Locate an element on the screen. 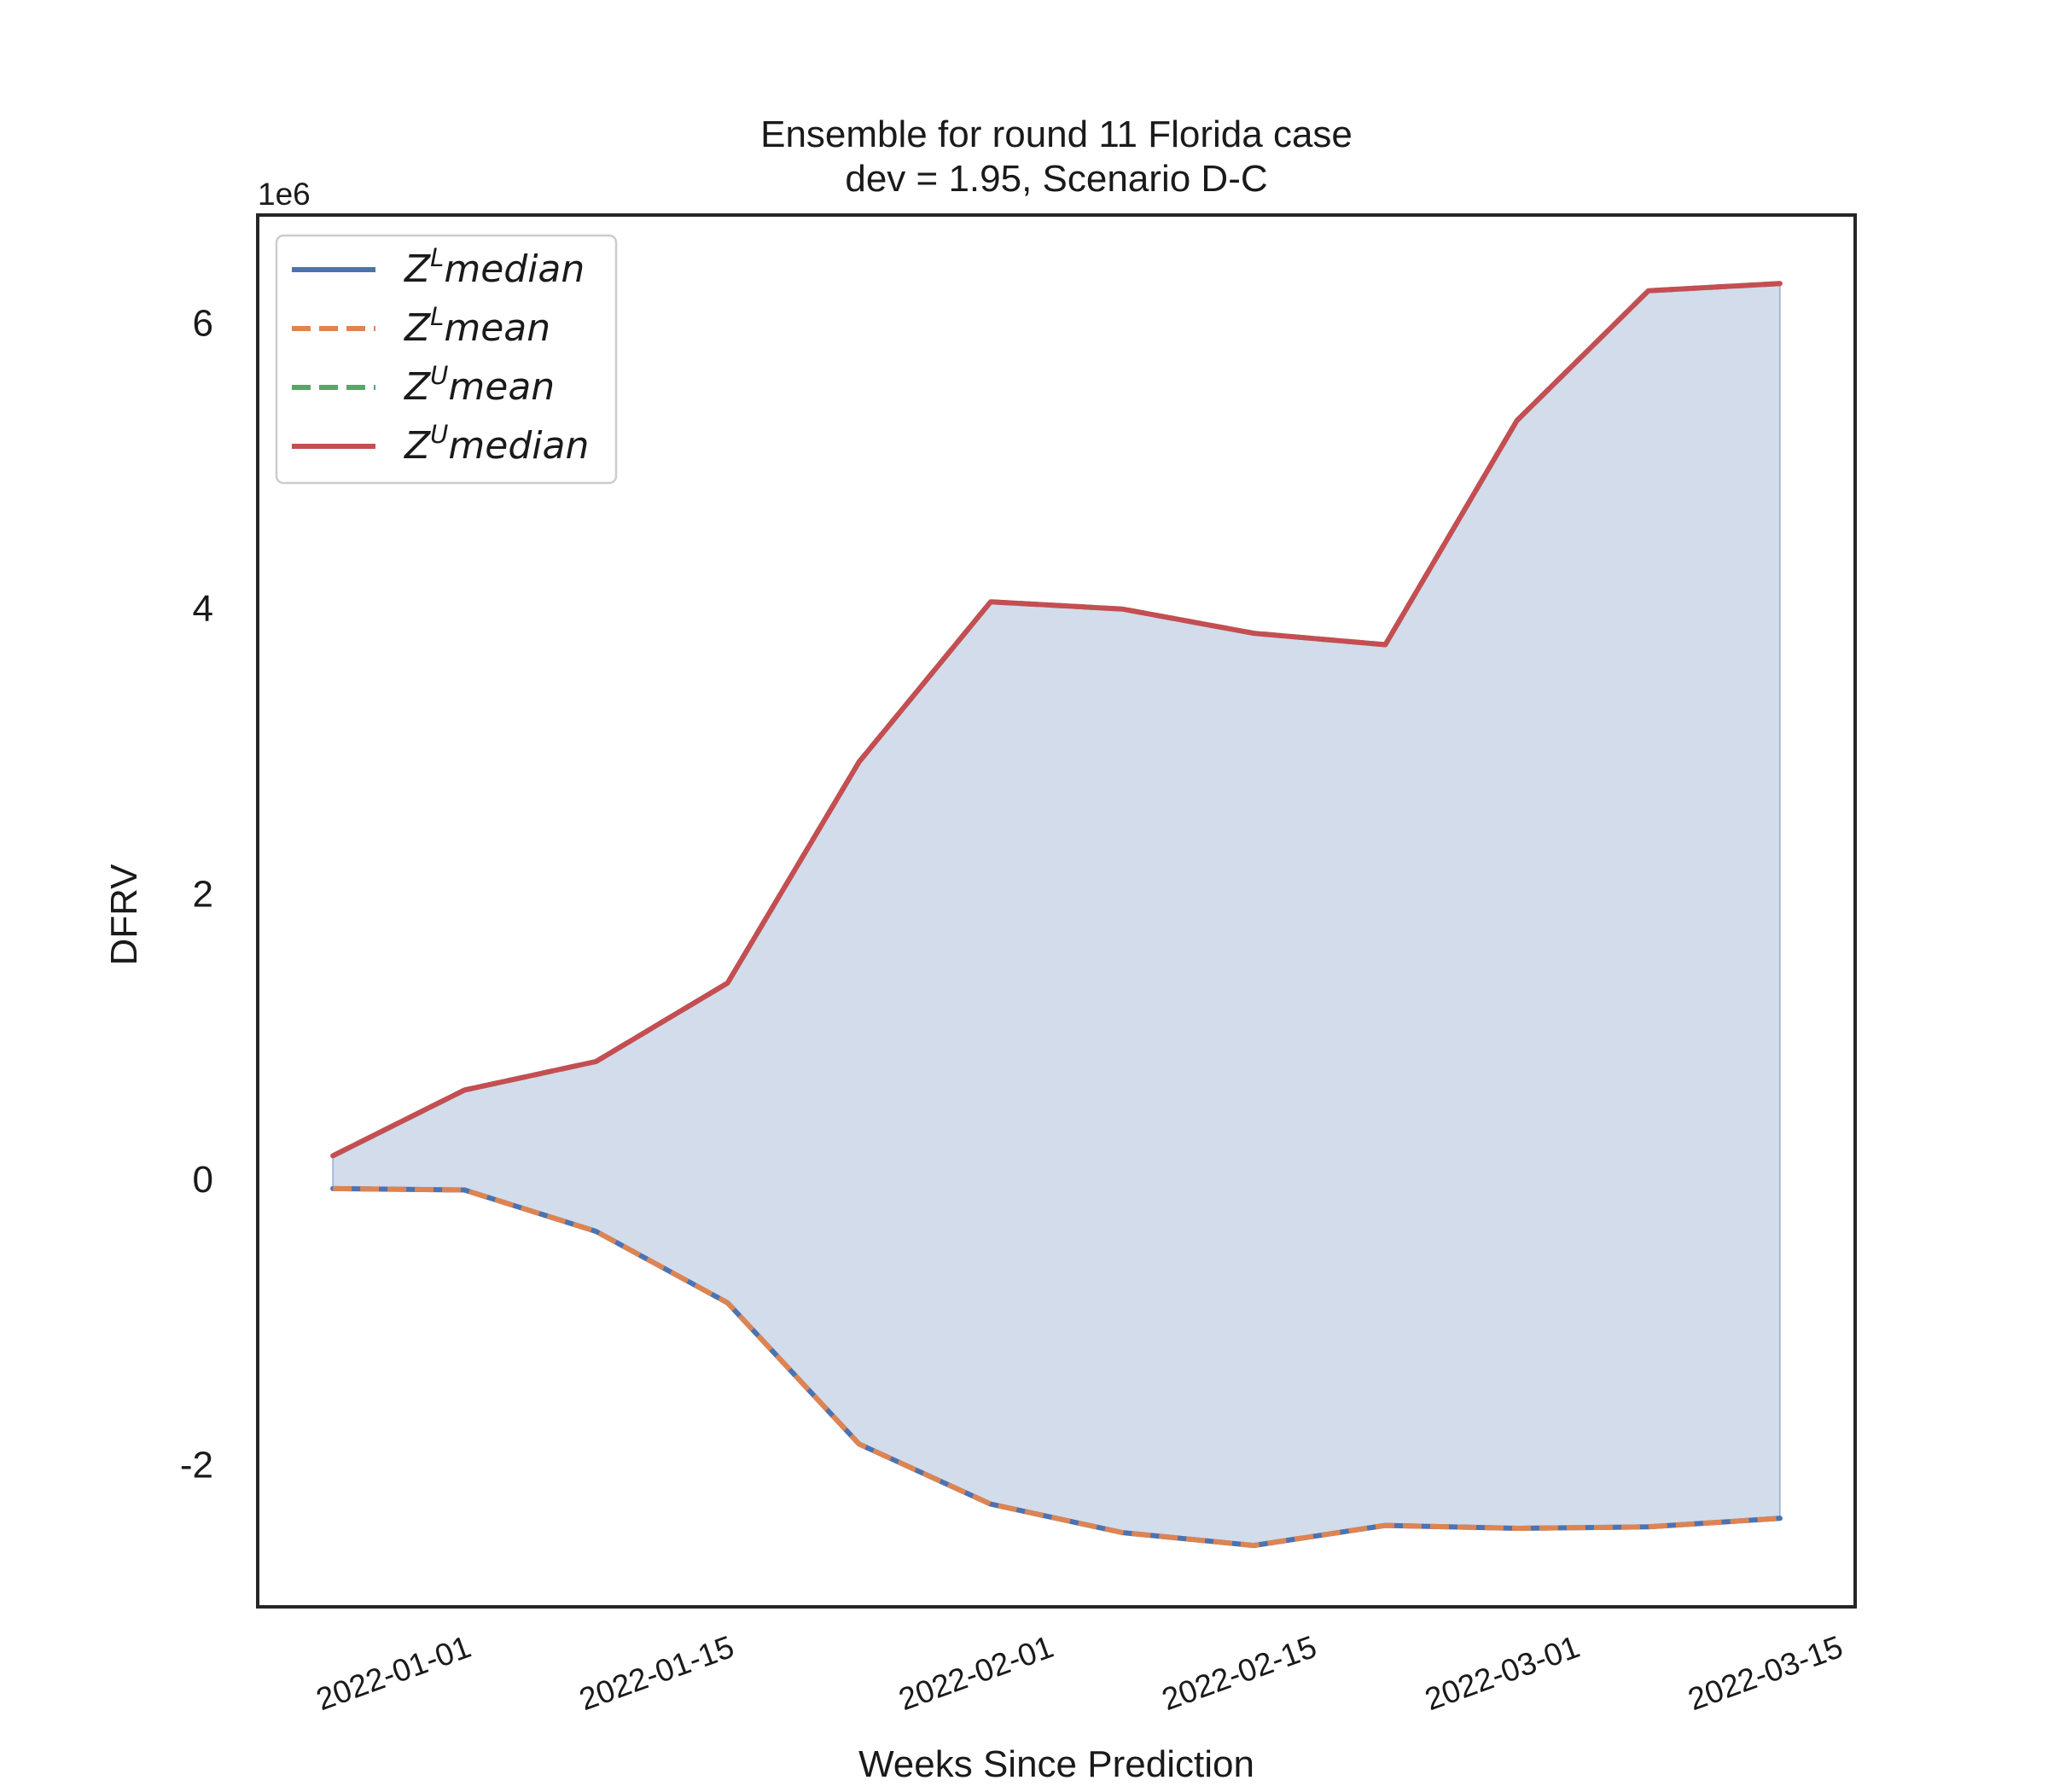  chart-title-line-1: Ensemble for round 11 Florida case is located at coordinates (1056, 134).